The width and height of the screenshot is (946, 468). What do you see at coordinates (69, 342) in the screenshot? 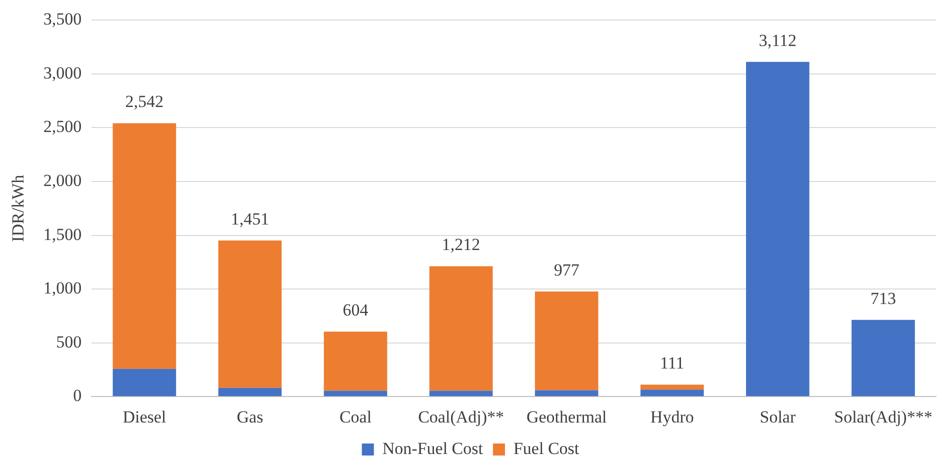
I see `y-tick-label: 500` at bounding box center [69, 342].